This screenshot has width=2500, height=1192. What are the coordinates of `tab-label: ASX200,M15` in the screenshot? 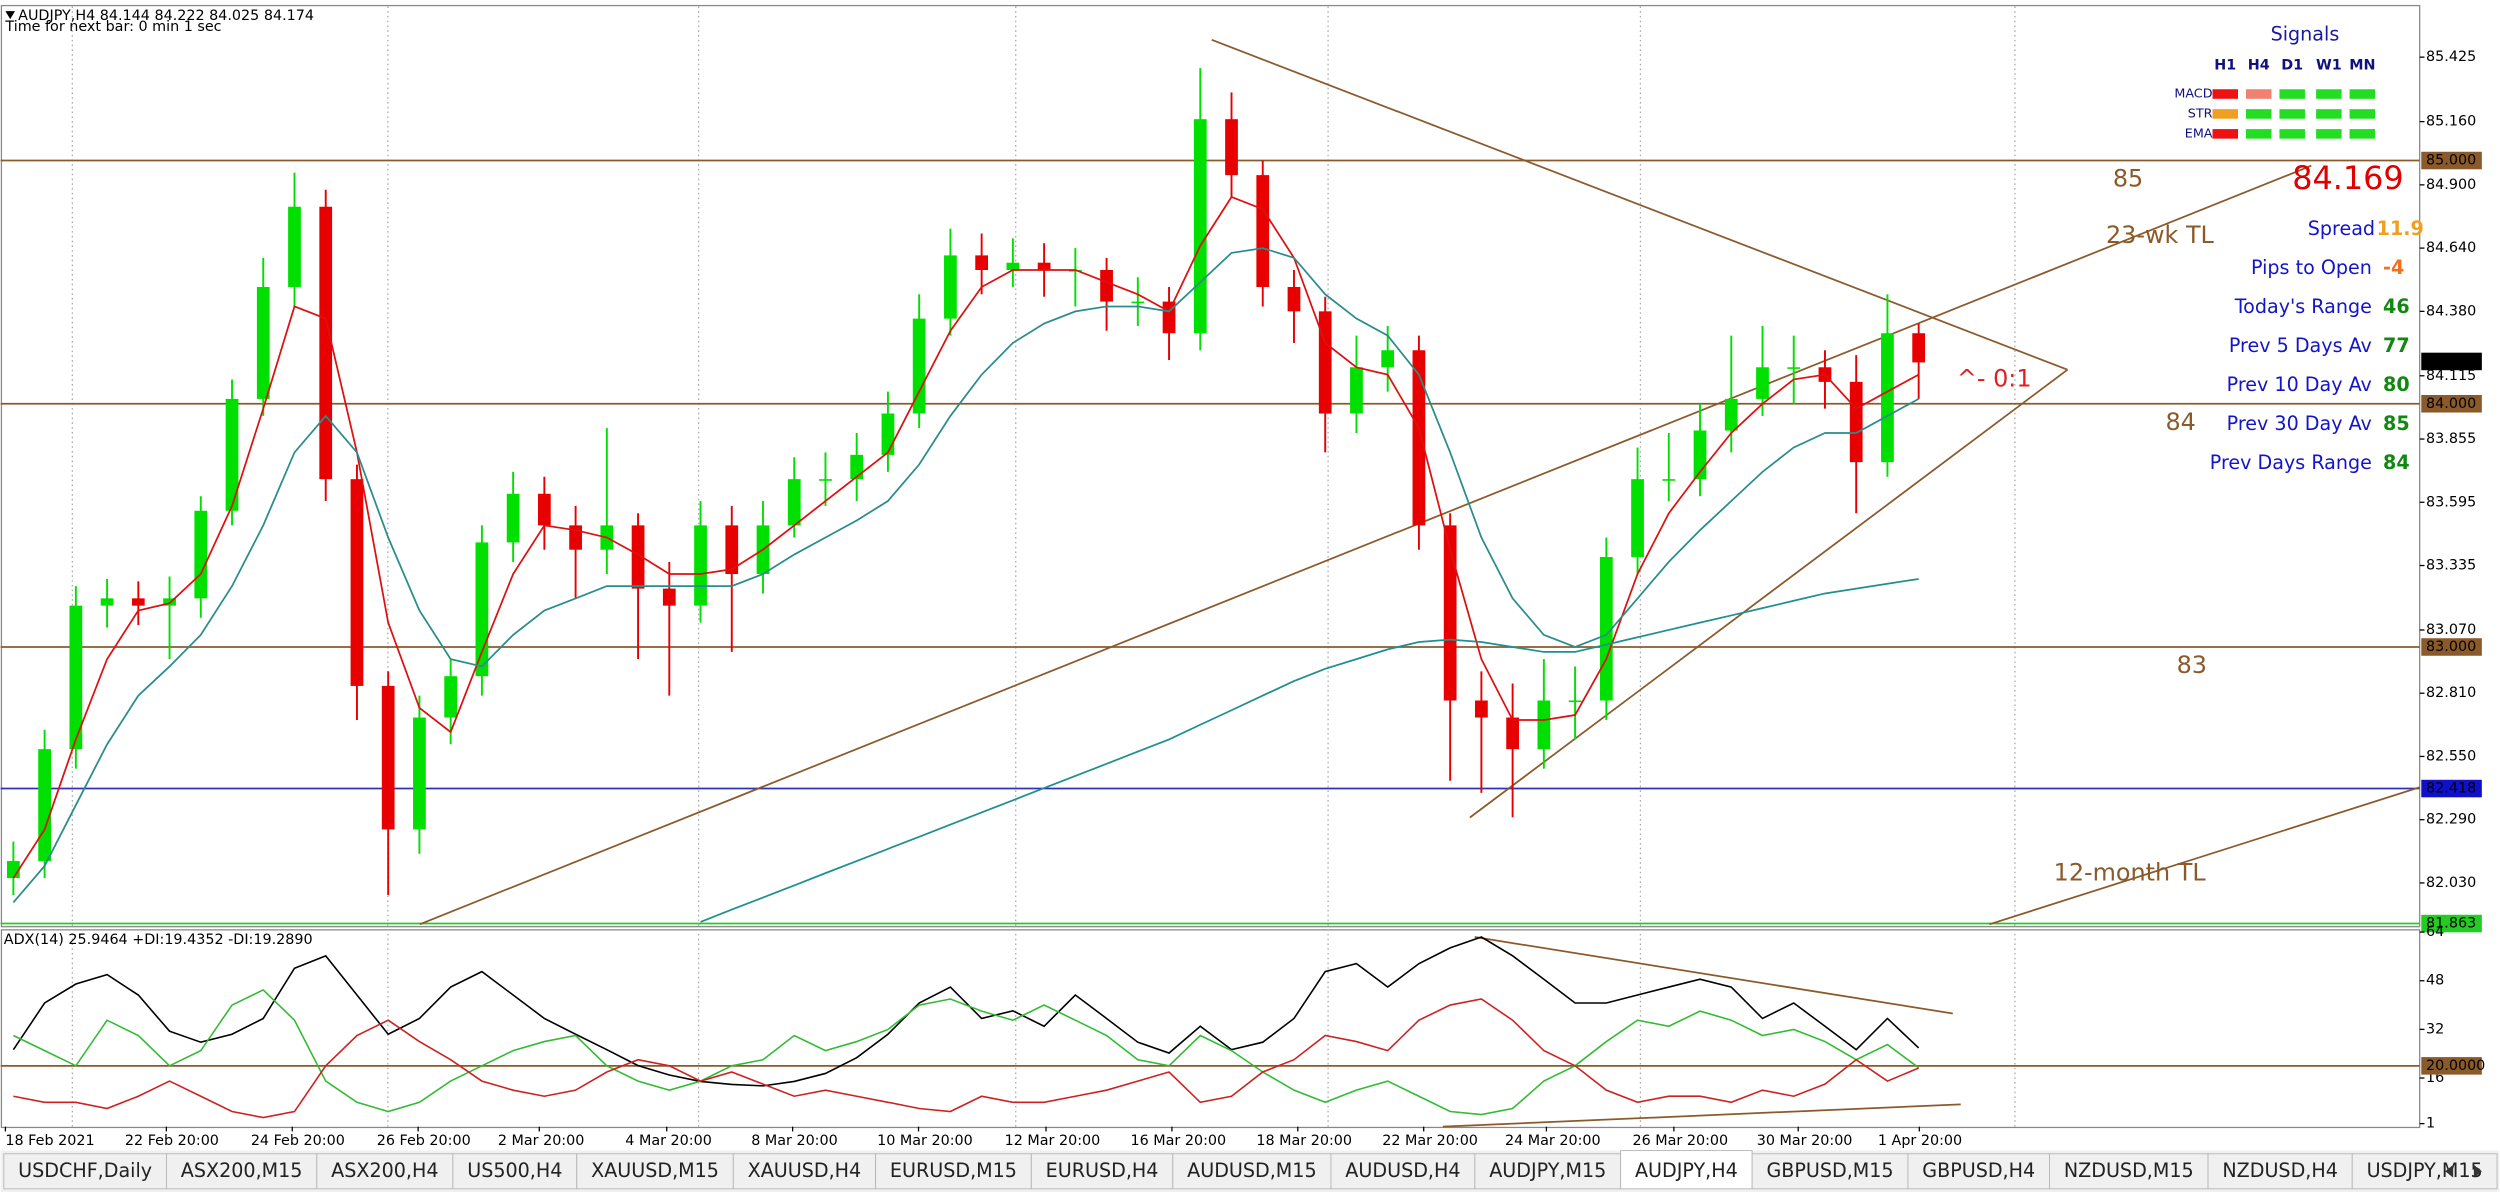 It's located at (242, 1170).